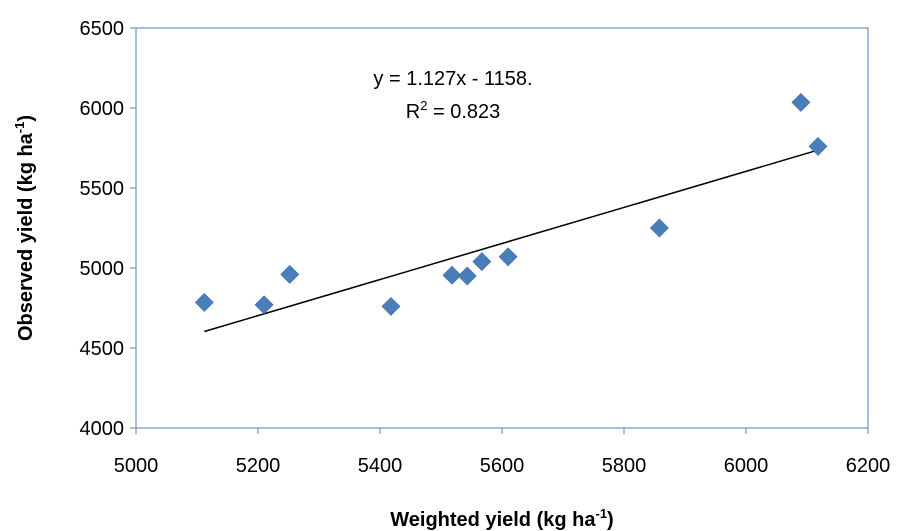  Describe the element at coordinates (380, 466) in the screenshot. I see `x-tick-label: 5400` at that location.